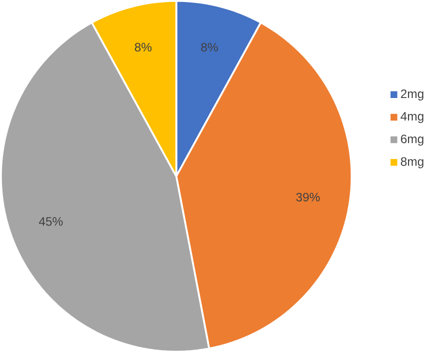 The height and width of the screenshot is (353, 429). Describe the element at coordinates (412, 95) in the screenshot. I see `legend-label: 2mg` at that location.